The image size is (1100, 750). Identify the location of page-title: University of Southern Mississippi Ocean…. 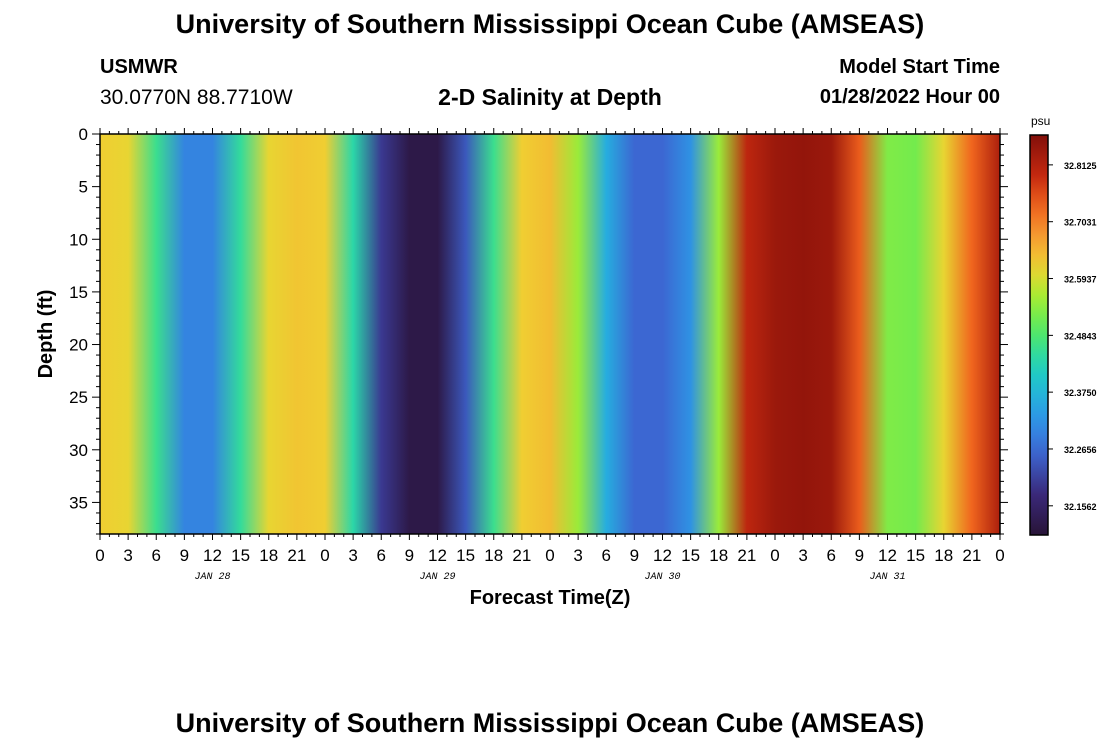
(550, 24).